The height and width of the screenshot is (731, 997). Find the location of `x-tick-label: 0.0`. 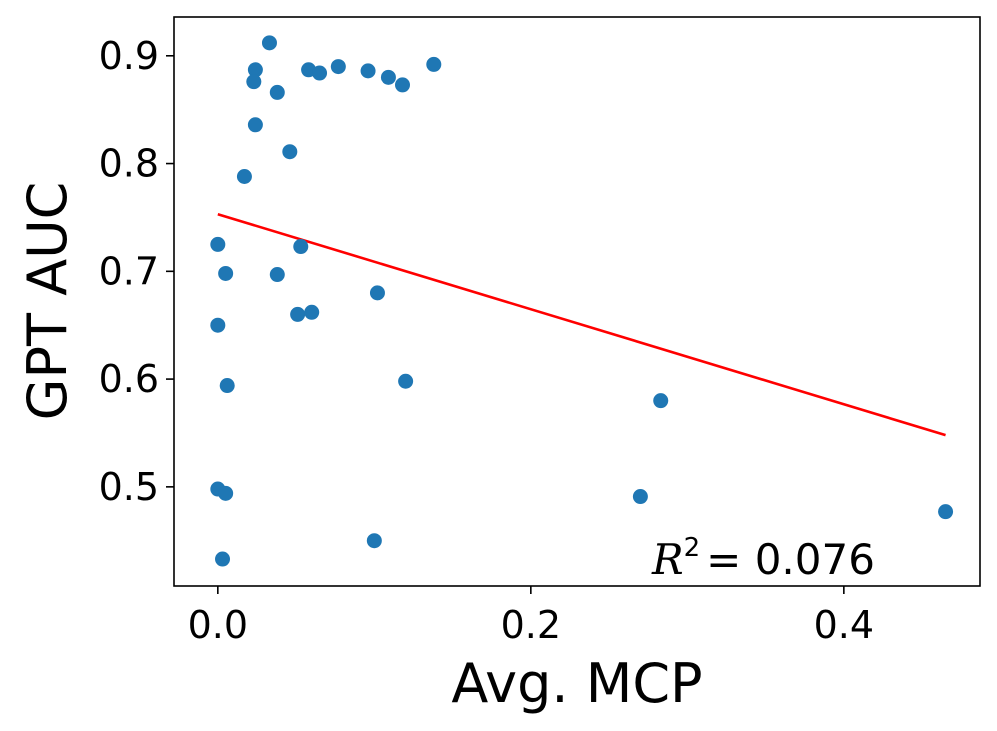

x-tick-label: 0.0 is located at coordinates (218, 625).